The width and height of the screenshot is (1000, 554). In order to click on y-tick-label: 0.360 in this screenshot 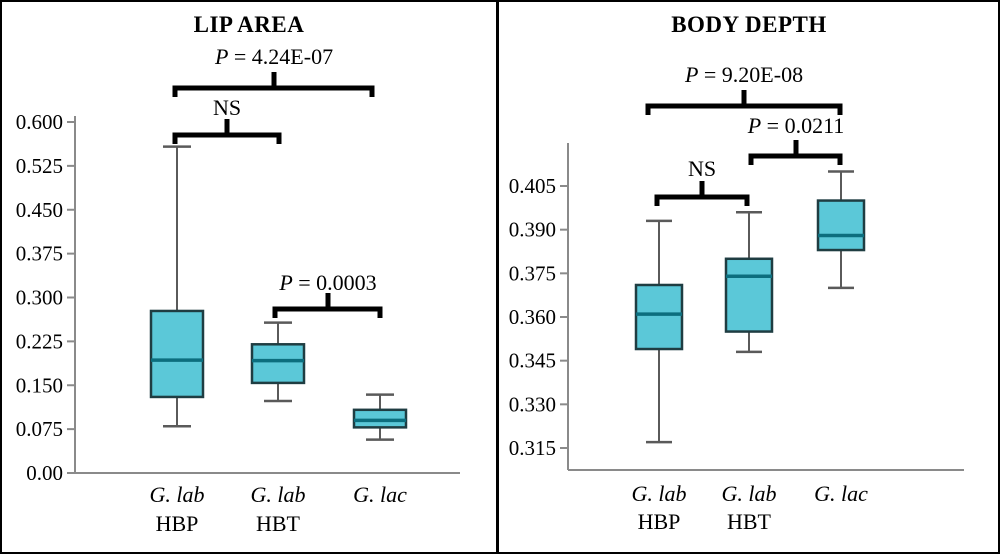, I will do `click(532, 317)`.